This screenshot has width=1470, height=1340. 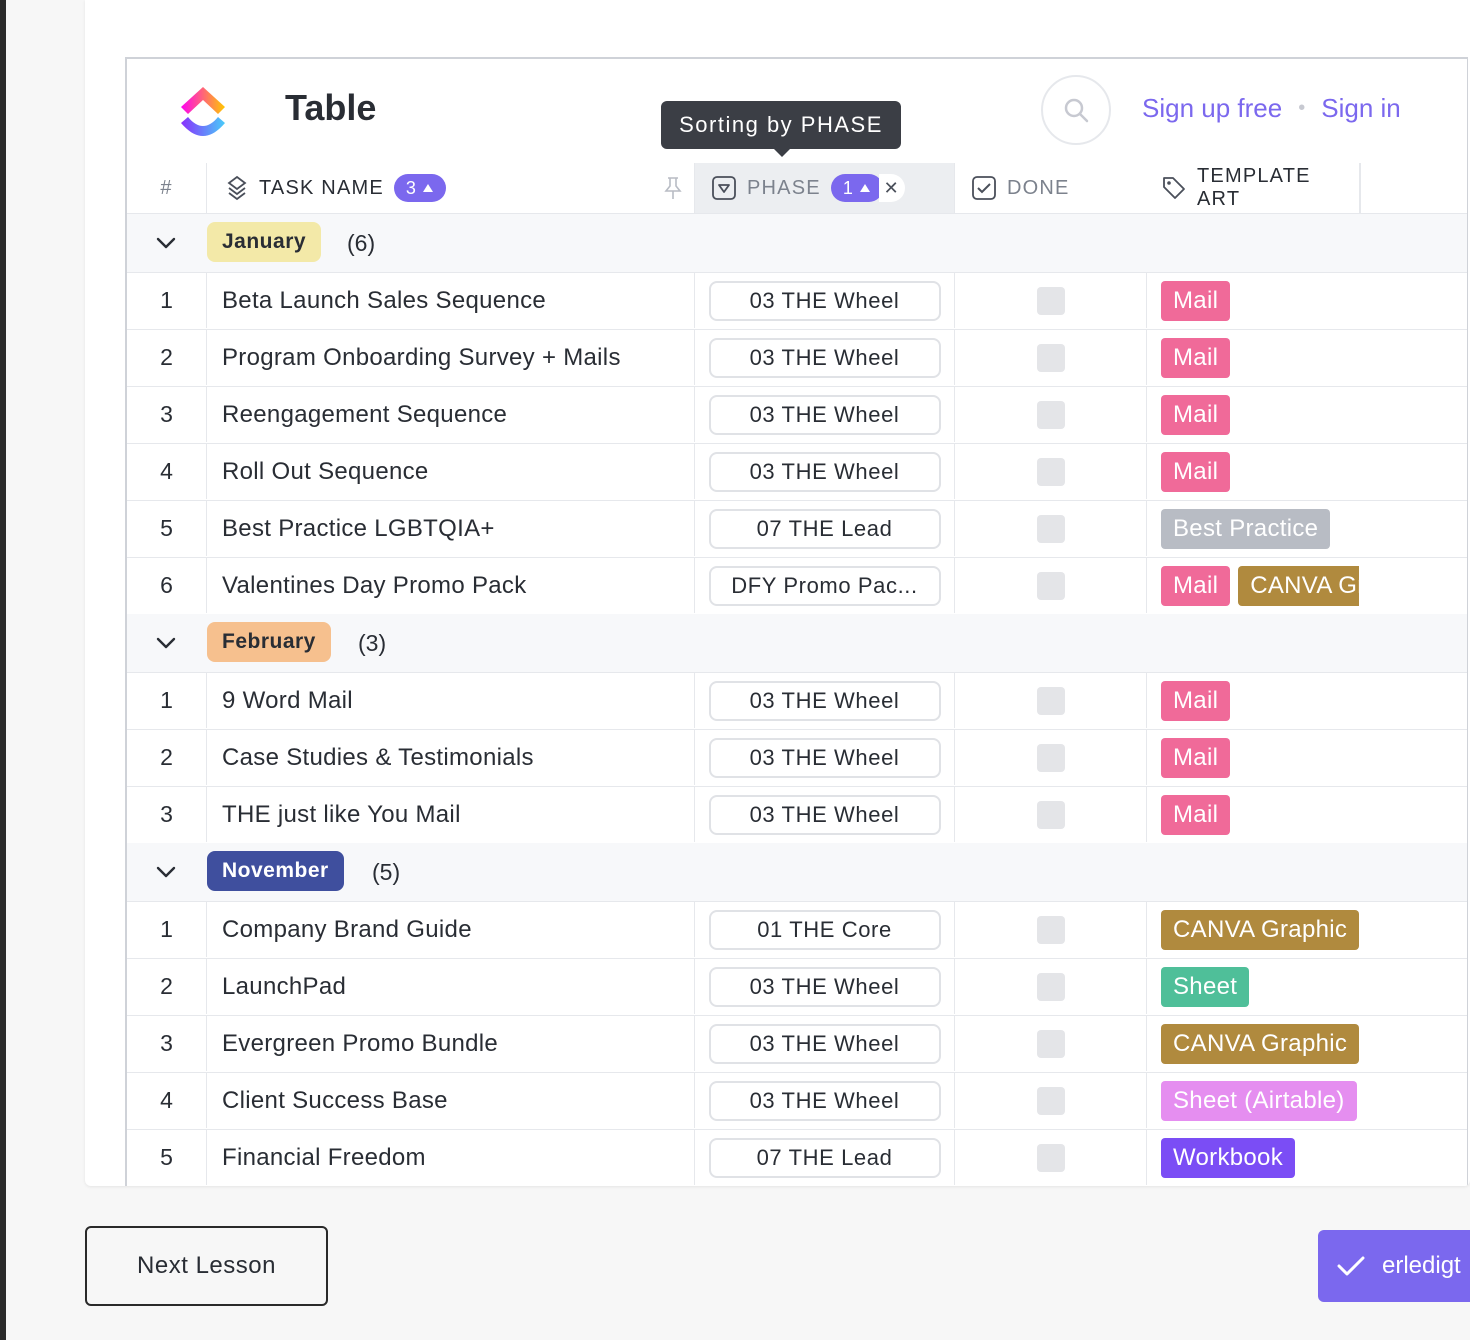 What do you see at coordinates (797, 872) in the screenshot?
I see `group-row: November (5)` at bounding box center [797, 872].